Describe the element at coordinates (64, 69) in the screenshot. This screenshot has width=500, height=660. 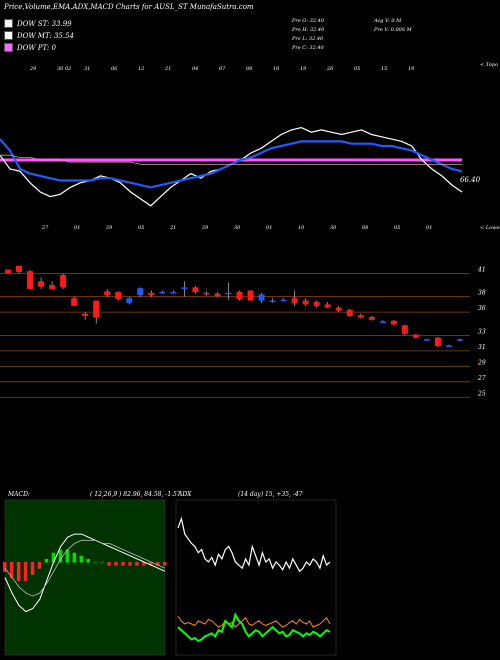
I see `top-tick-label: 30 02` at that location.